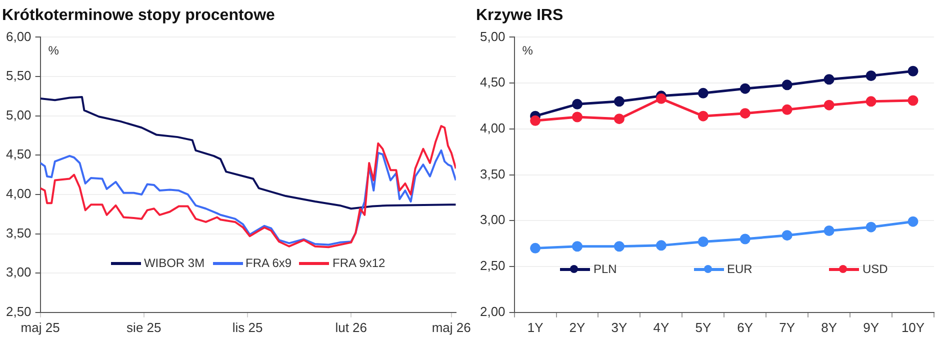  I want to click on x-tick-label: 3Y, so click(619, 327).